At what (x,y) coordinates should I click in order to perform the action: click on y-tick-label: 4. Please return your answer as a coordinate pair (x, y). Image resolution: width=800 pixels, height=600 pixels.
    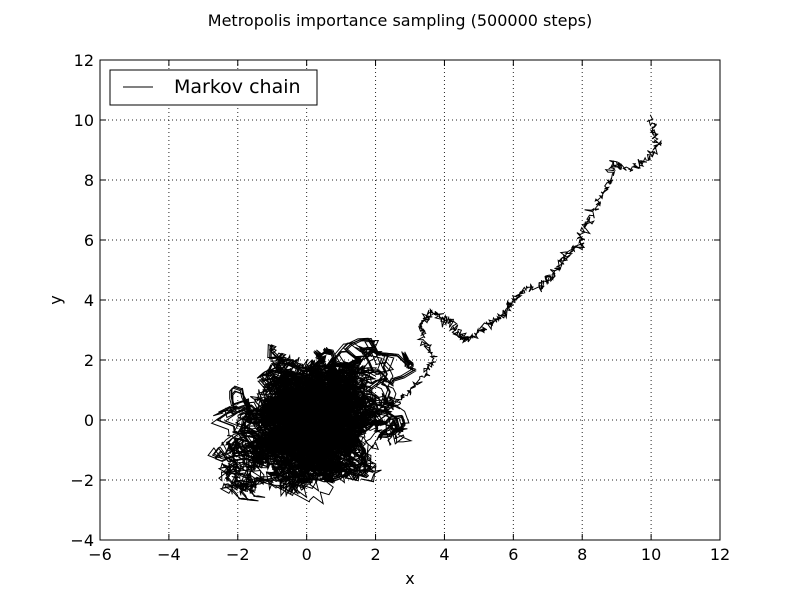
    Looking at the image, I should click on (89, 300).